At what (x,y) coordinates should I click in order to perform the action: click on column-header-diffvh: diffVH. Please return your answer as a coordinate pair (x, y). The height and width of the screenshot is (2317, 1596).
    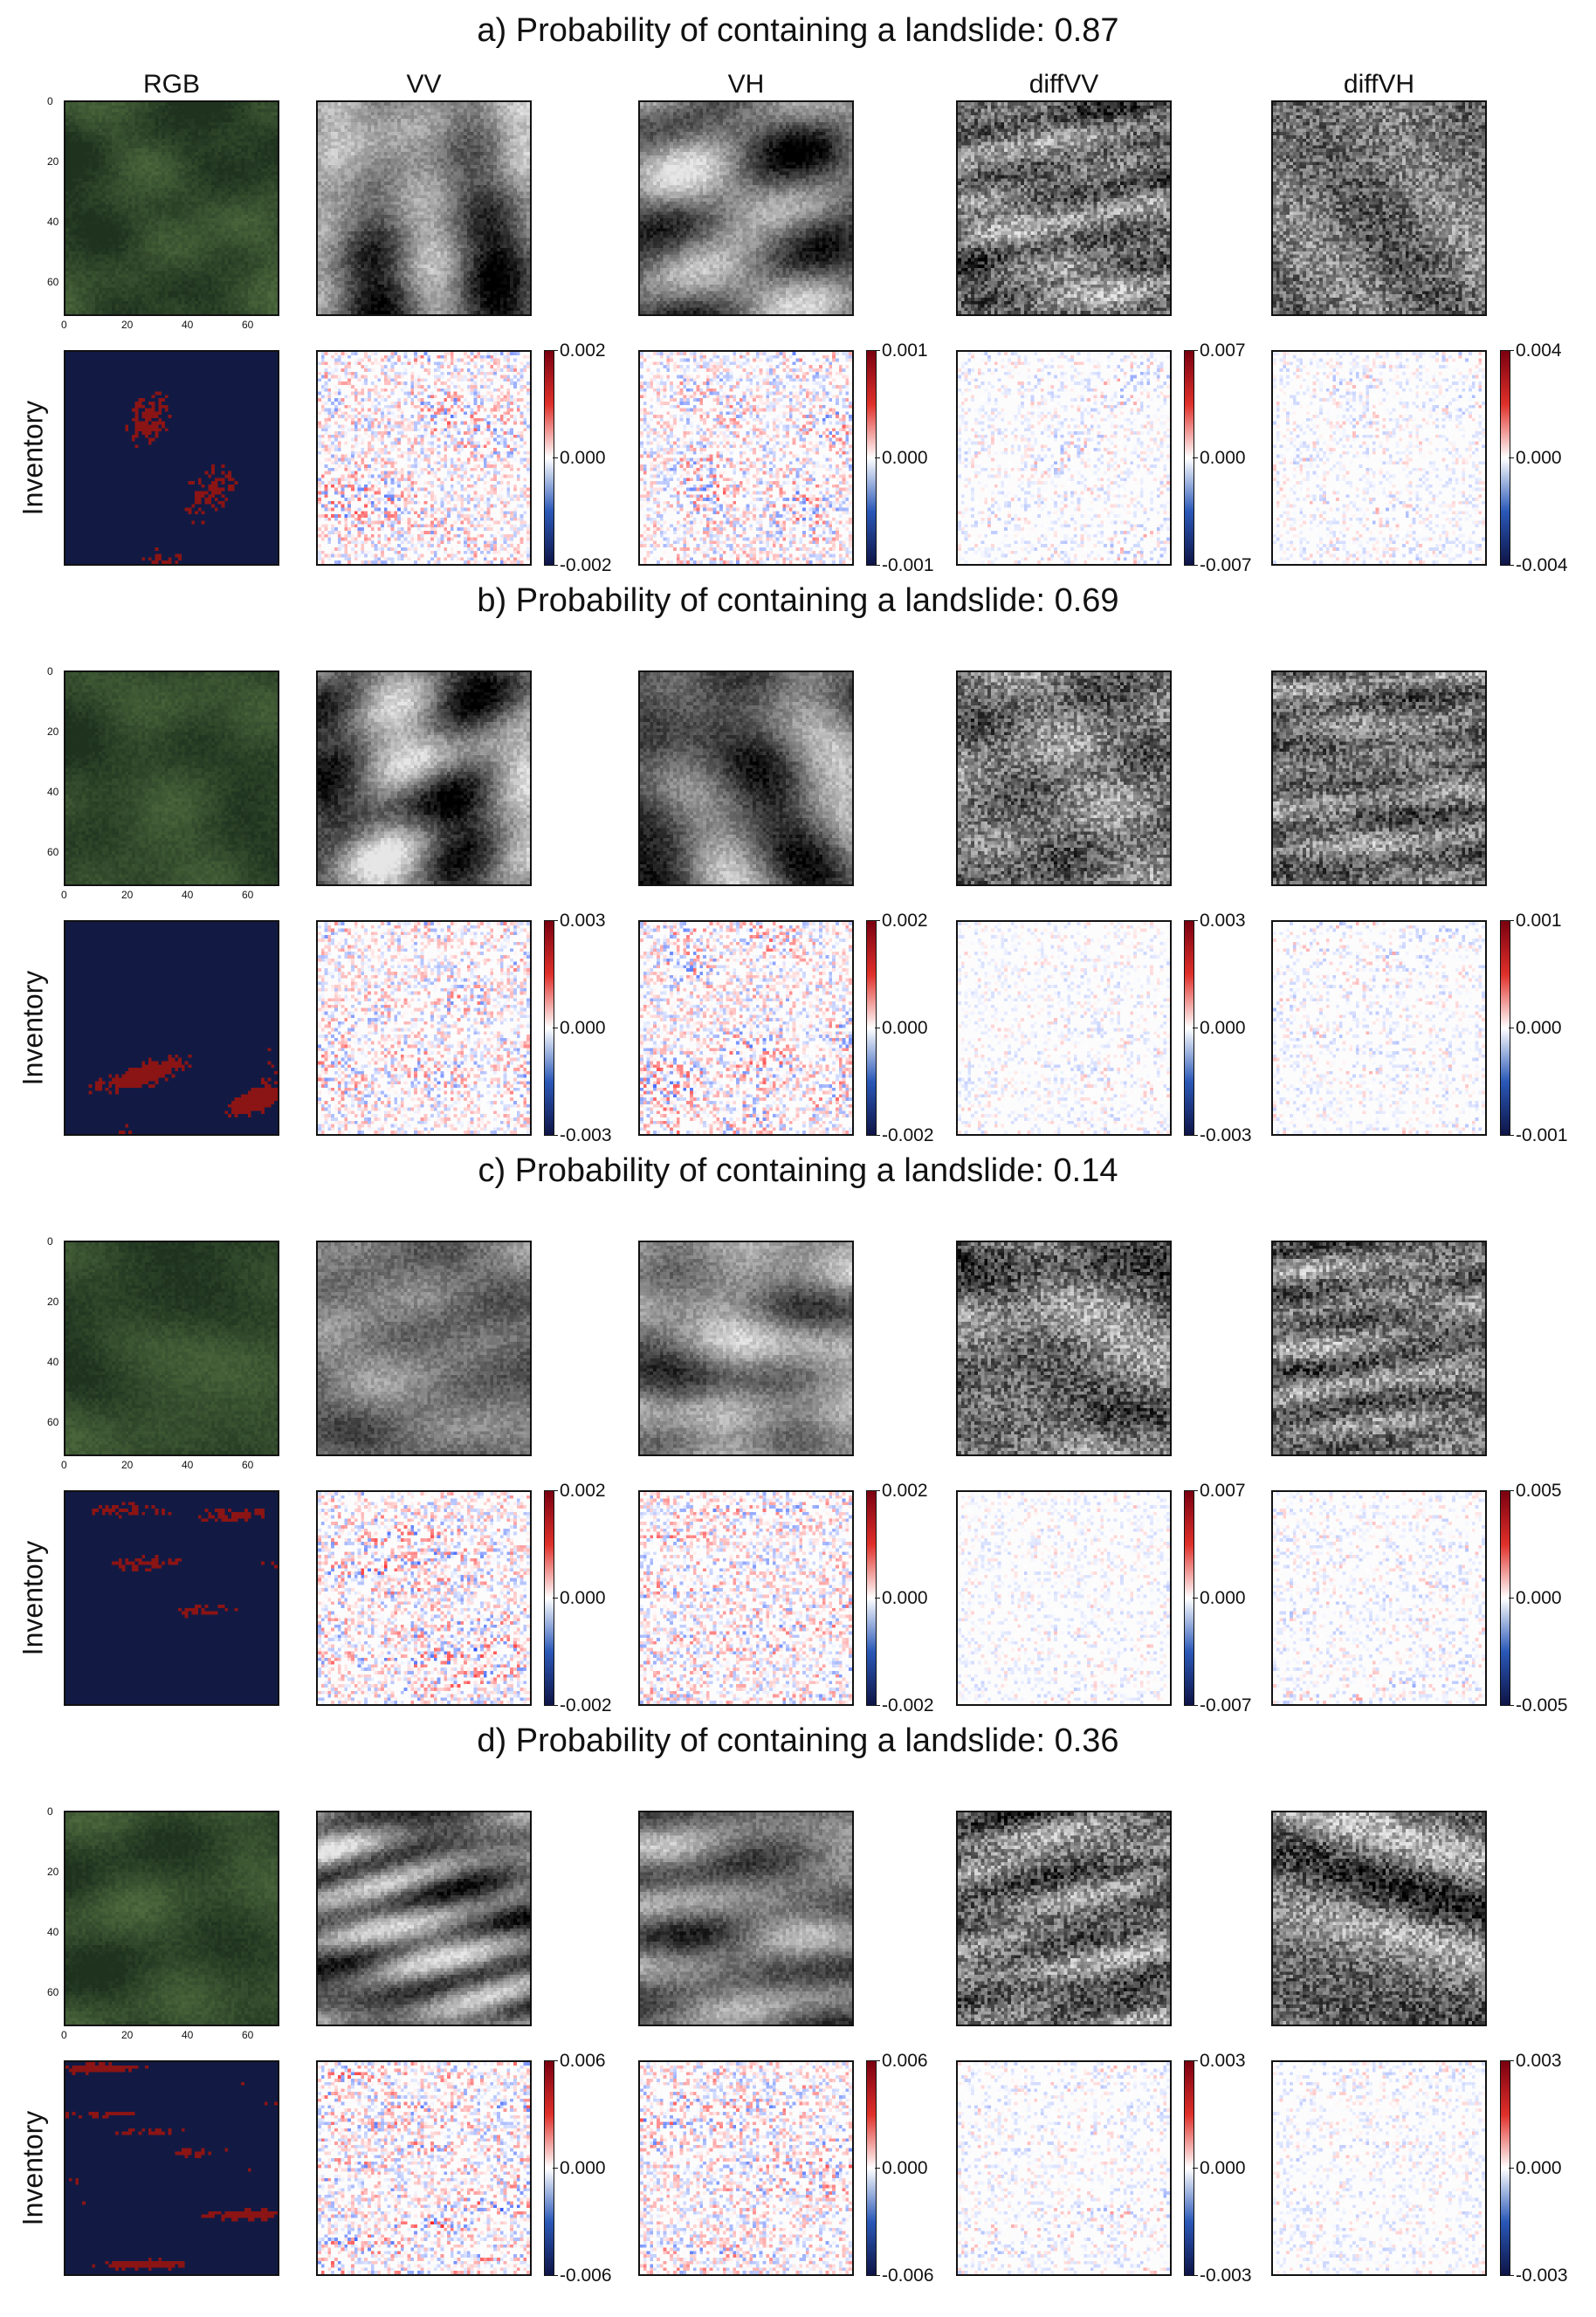
    Looking at the image, I should click on (1379, 85).